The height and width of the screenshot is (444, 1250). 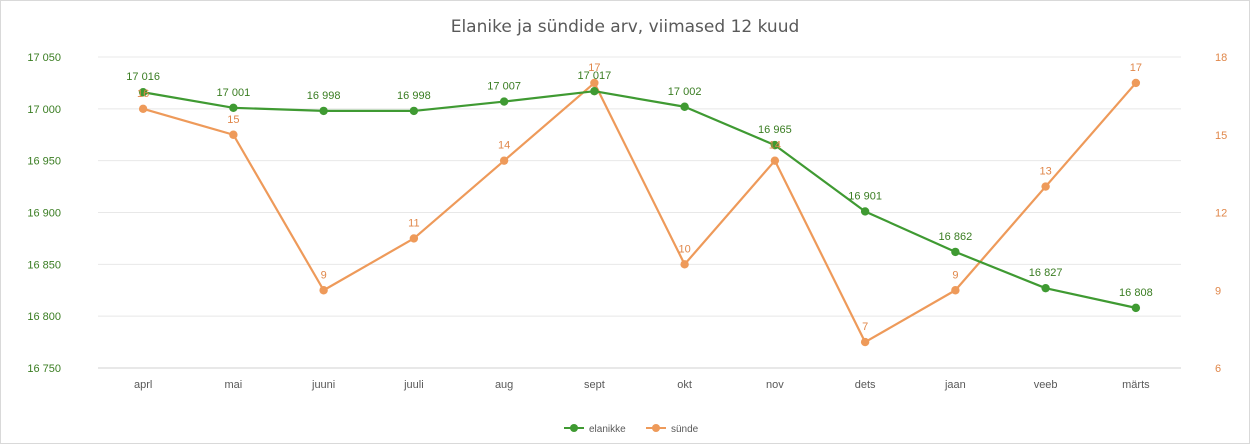 What do you see at coordinates (1221, 136) in the screenshot?
I see `y-right-tick-label: 15` at bounding box center [1221, 136].